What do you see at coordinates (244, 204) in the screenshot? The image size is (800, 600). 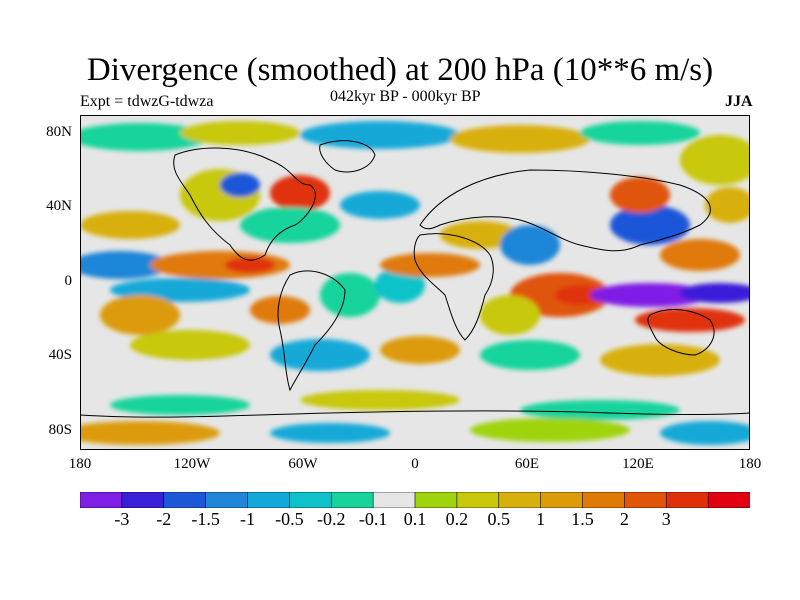 I see `north-america-coast` at bounding box center [244, 204].